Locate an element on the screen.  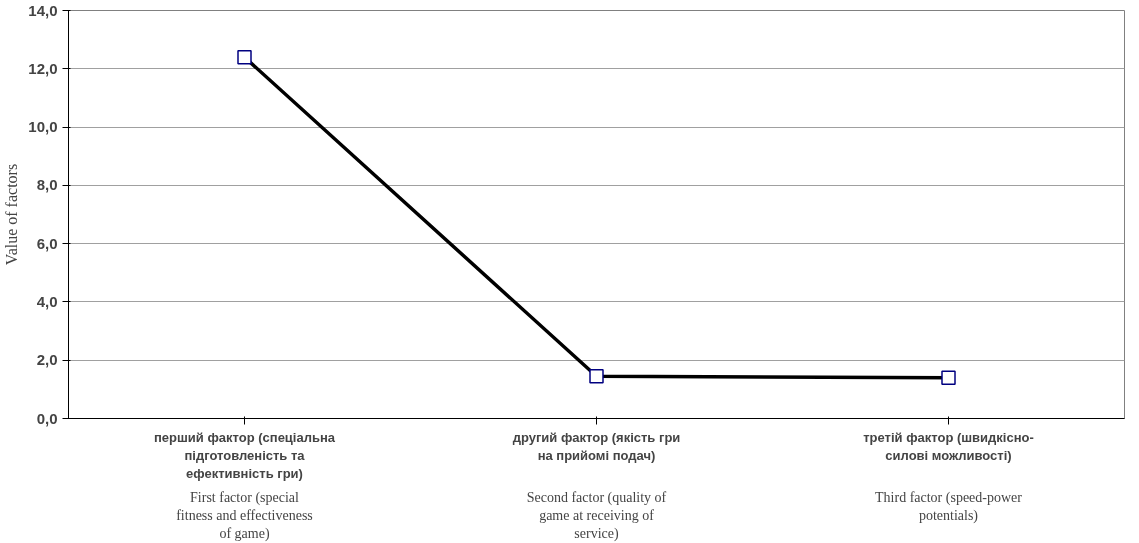
y-tick-label: 12,0 is located at coordinates (43, 68).